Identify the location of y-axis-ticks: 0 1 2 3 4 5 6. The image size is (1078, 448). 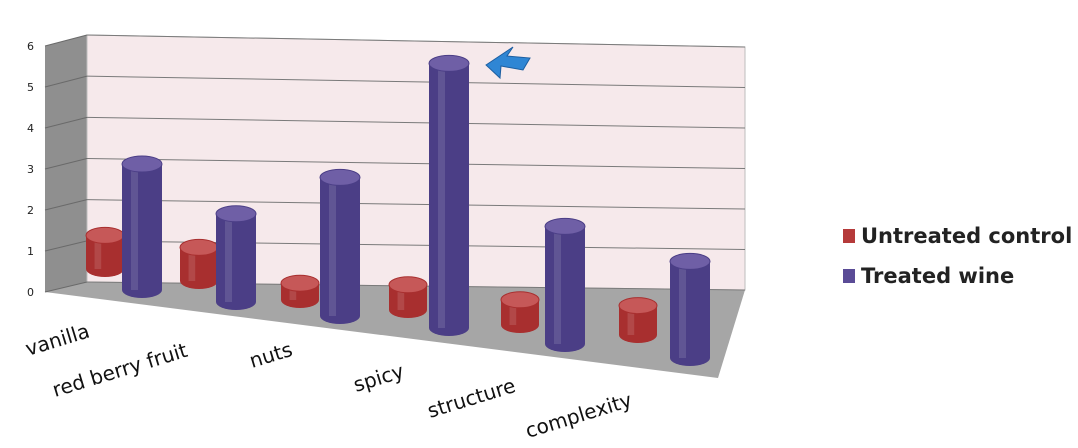
(30, 169).